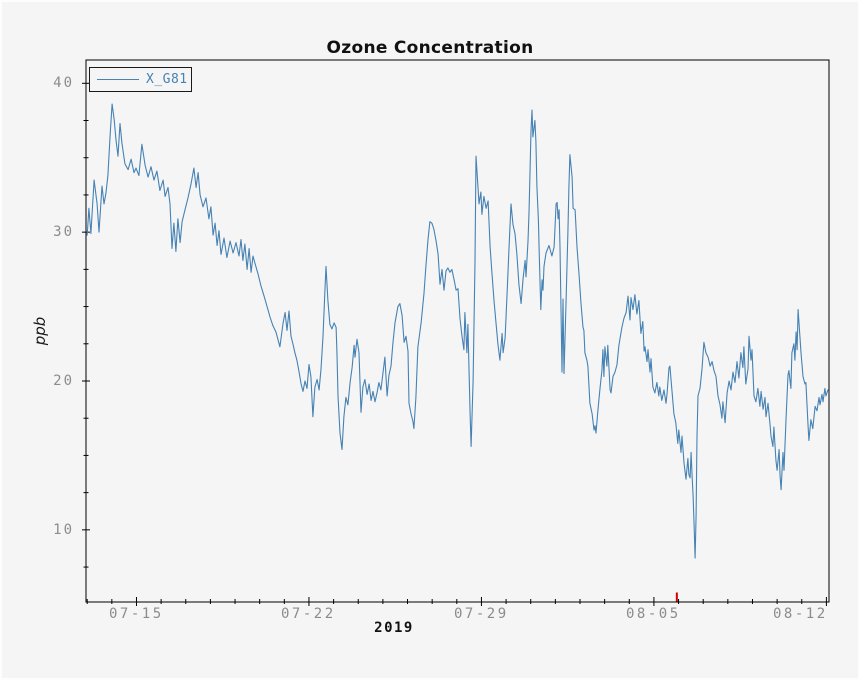 This screenshot has height=680, width=860. I want to click on y-tick-label: 10, so click(63, 530).